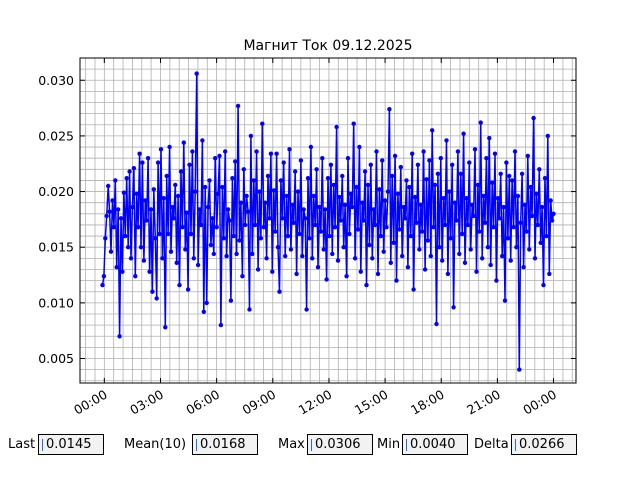  Describe the element at coordinates (539, 402) in the screenshot. I see `x-tick-label: 00:00` at that location.